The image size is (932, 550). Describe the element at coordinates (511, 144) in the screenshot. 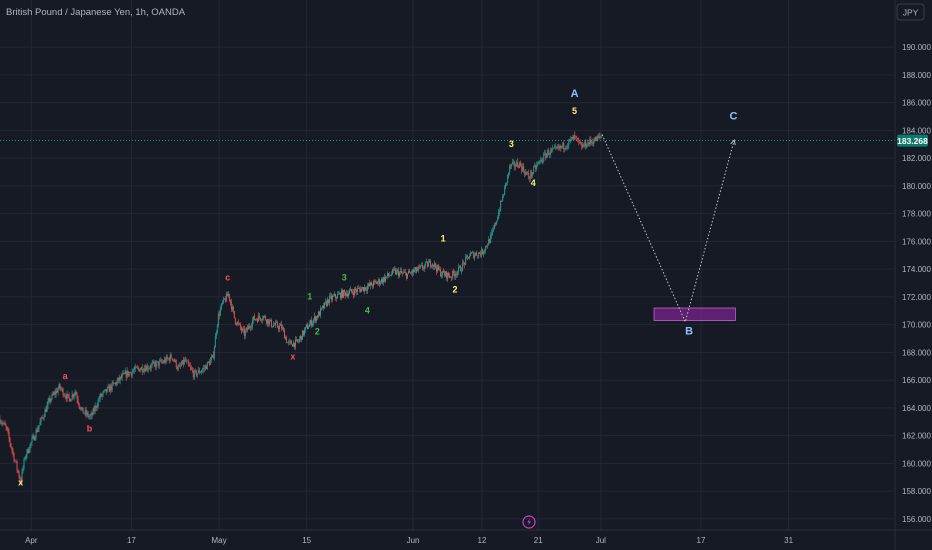

I see `wave-label-3: 3` at that location.